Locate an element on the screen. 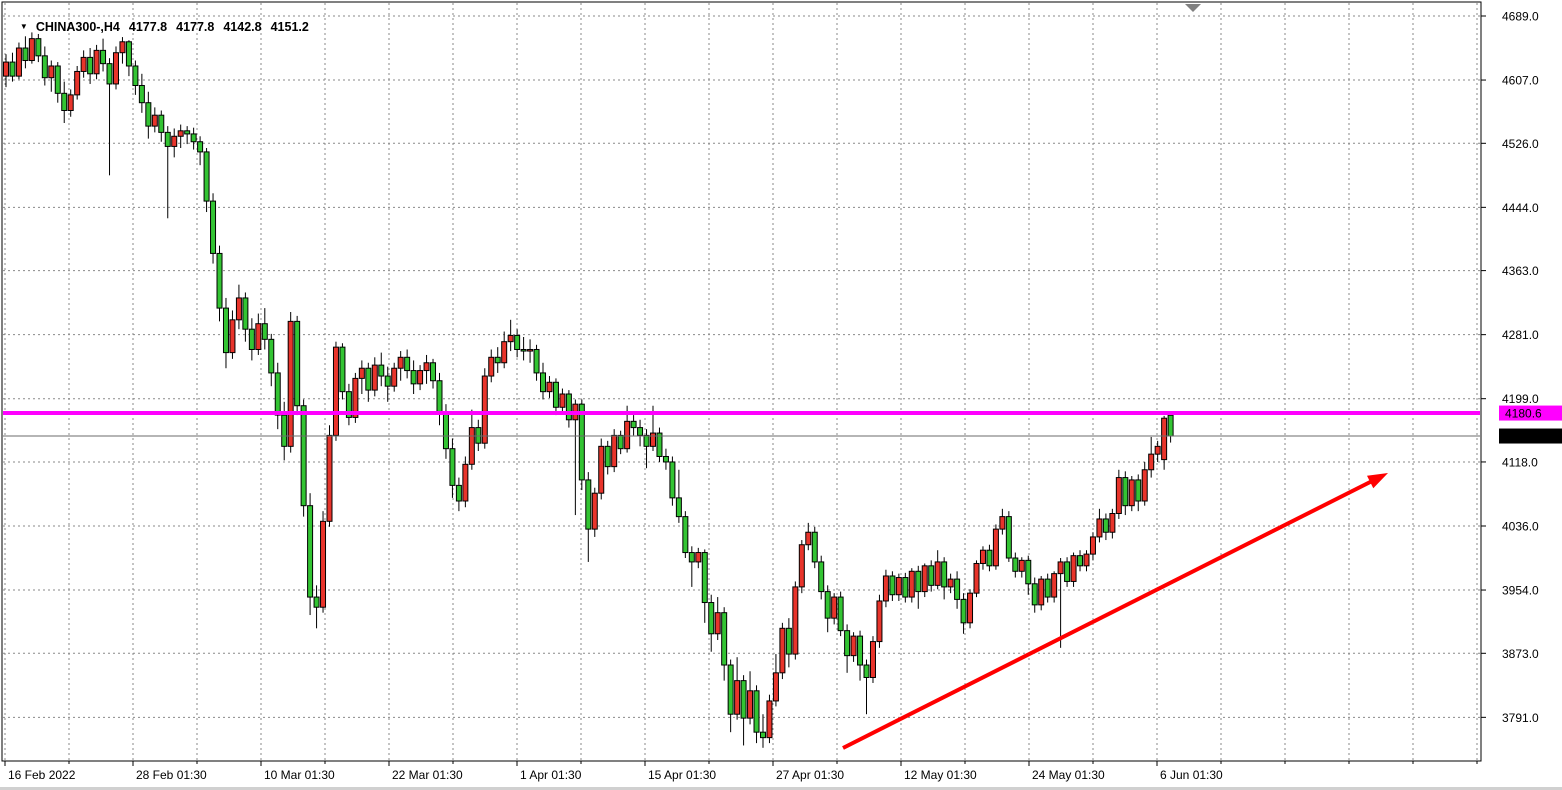  trend-arrow is located at coordinates (1115, 611).